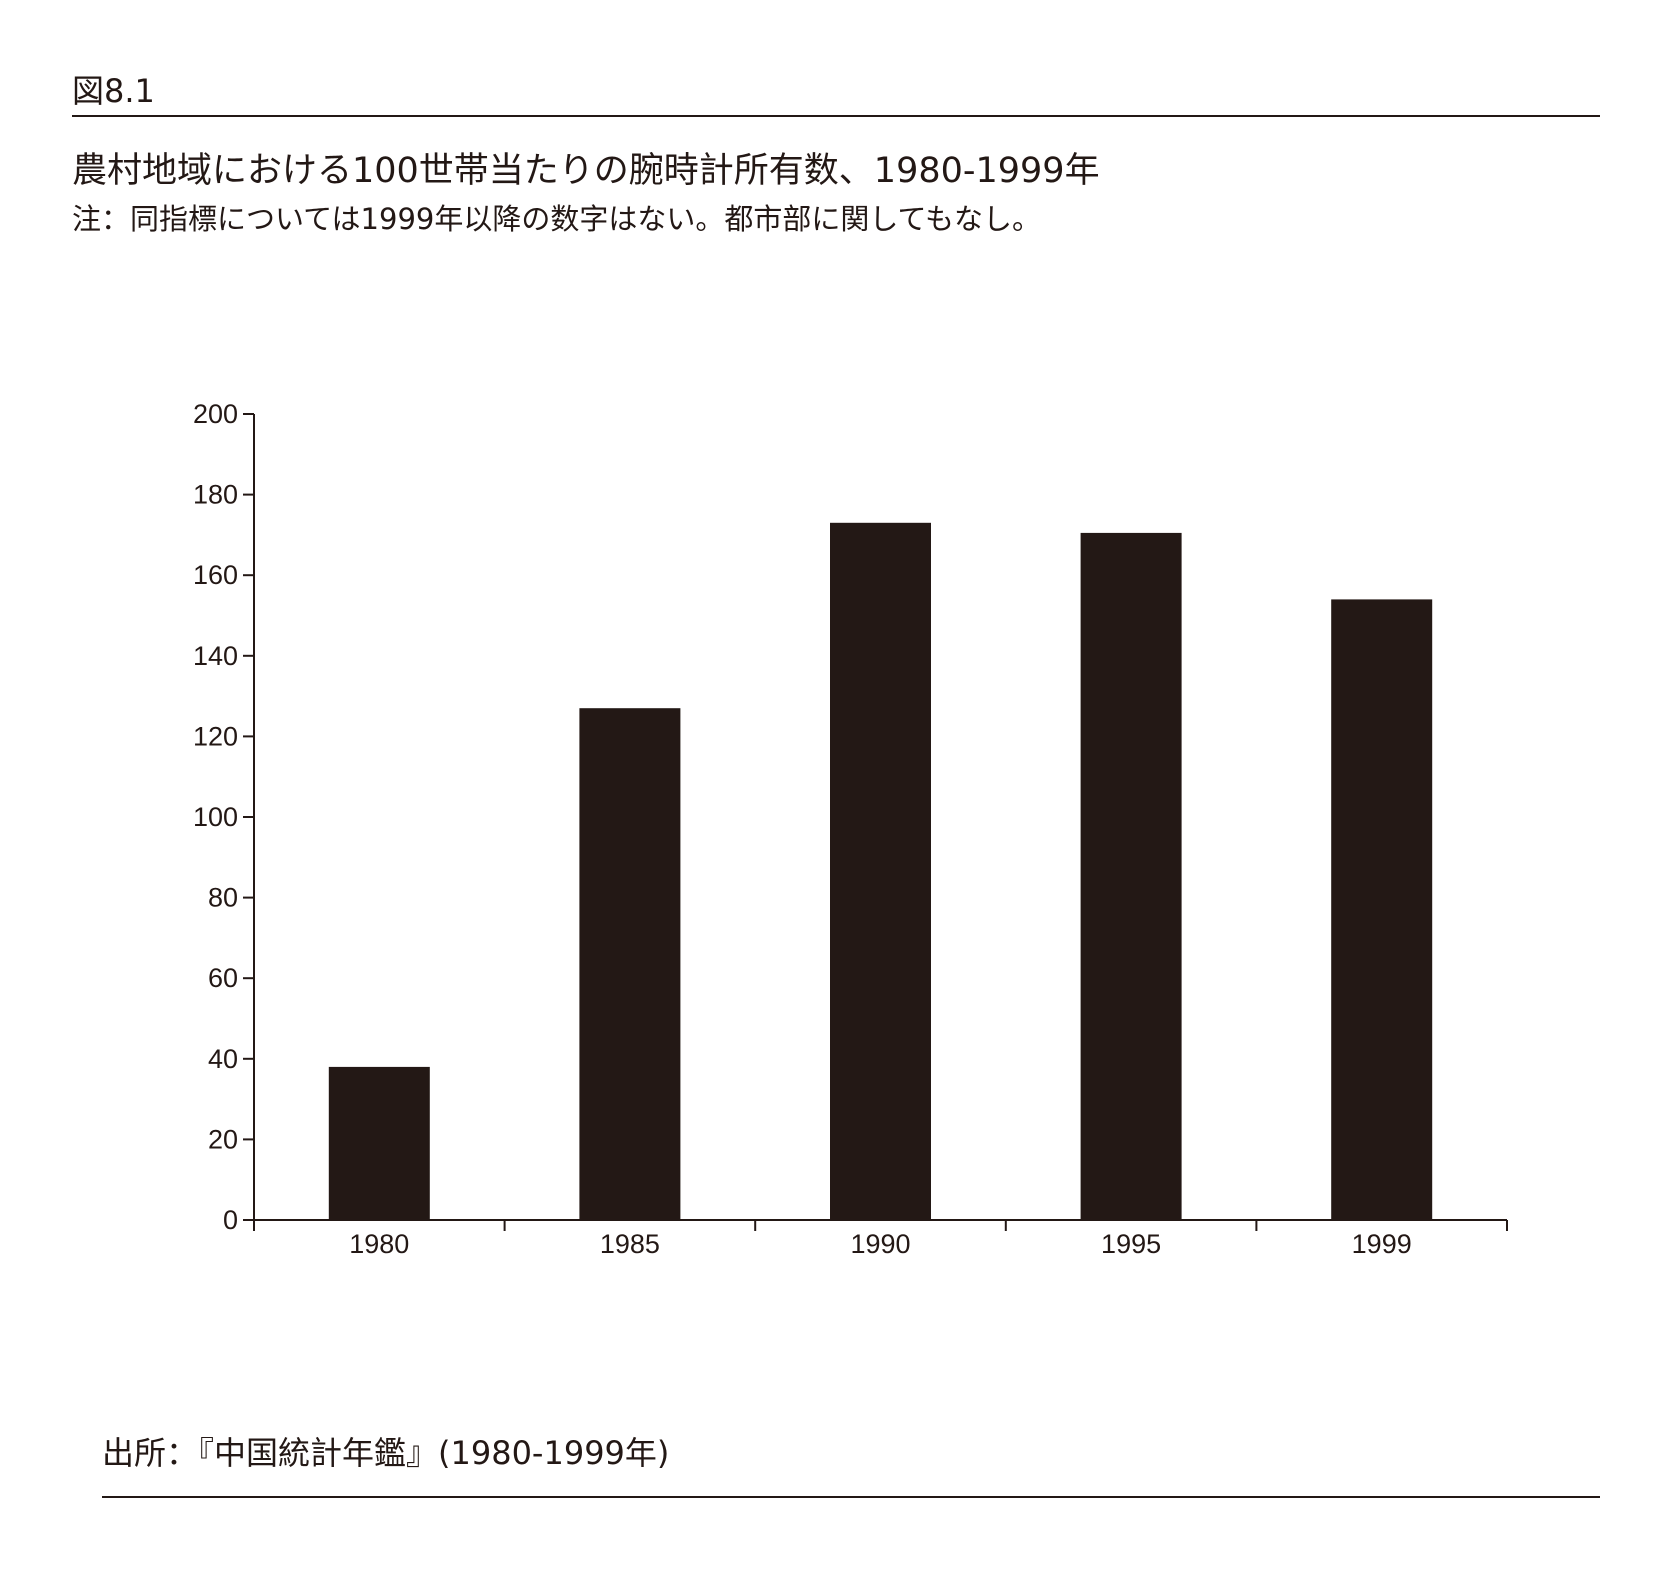  Describe the element at coordinates (230, 1220) in the screenshot. I see `y-tick-label-0: 0` at that location.